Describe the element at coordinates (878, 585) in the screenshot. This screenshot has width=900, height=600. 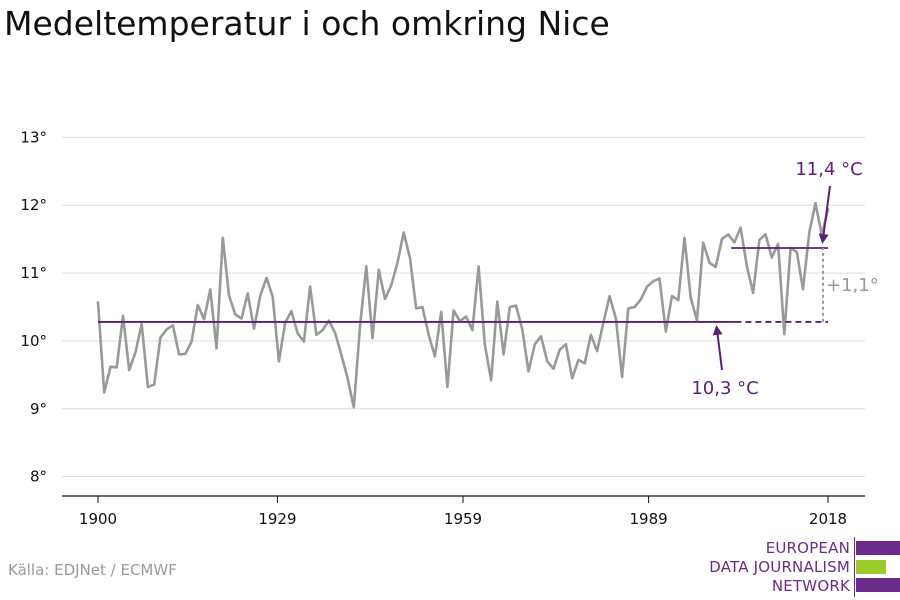
I see `logo-bar-purple-bottom` at that location.